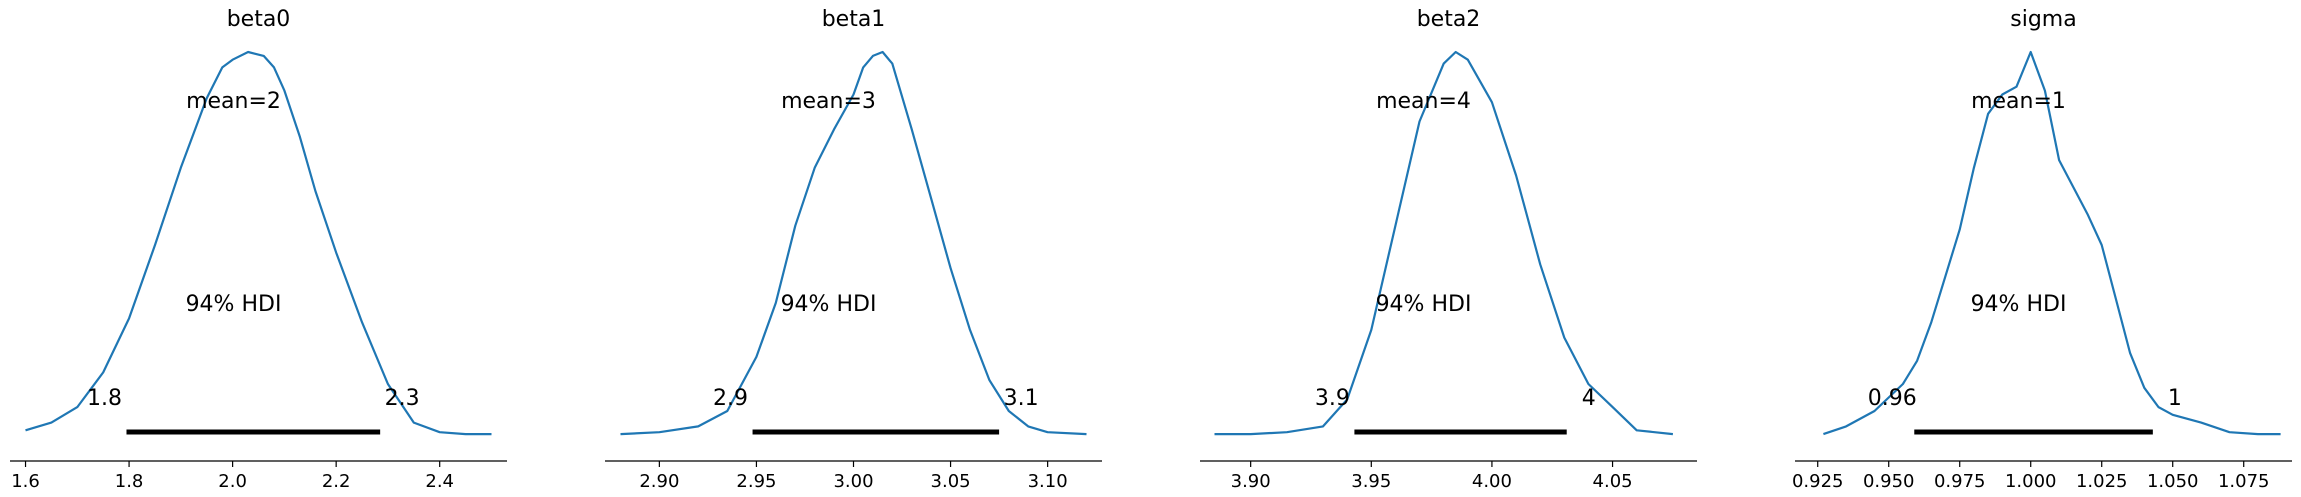 The height and width of the screenshot is (497, 2301). What do you see at coordinates (232, 481) in the screenshot?
I see `x-tick-label: 2.0` at bounding box center [232, 481].